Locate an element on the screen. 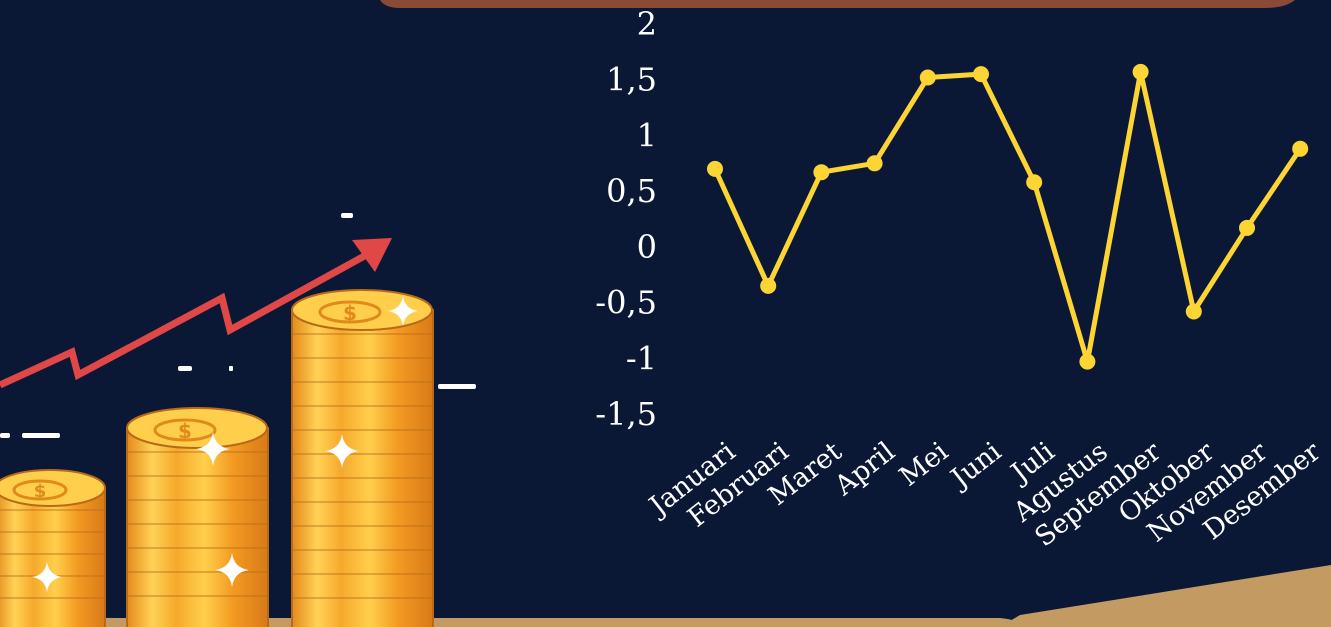 The height and width of the screenshot is (627, 1331). coin-stack-tall: $ is located at coordinates (362, 458).